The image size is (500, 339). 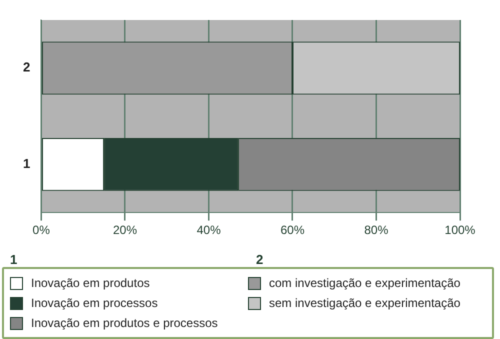 I want to click on x-tick-label: 60%, so click(x=292, y=230).